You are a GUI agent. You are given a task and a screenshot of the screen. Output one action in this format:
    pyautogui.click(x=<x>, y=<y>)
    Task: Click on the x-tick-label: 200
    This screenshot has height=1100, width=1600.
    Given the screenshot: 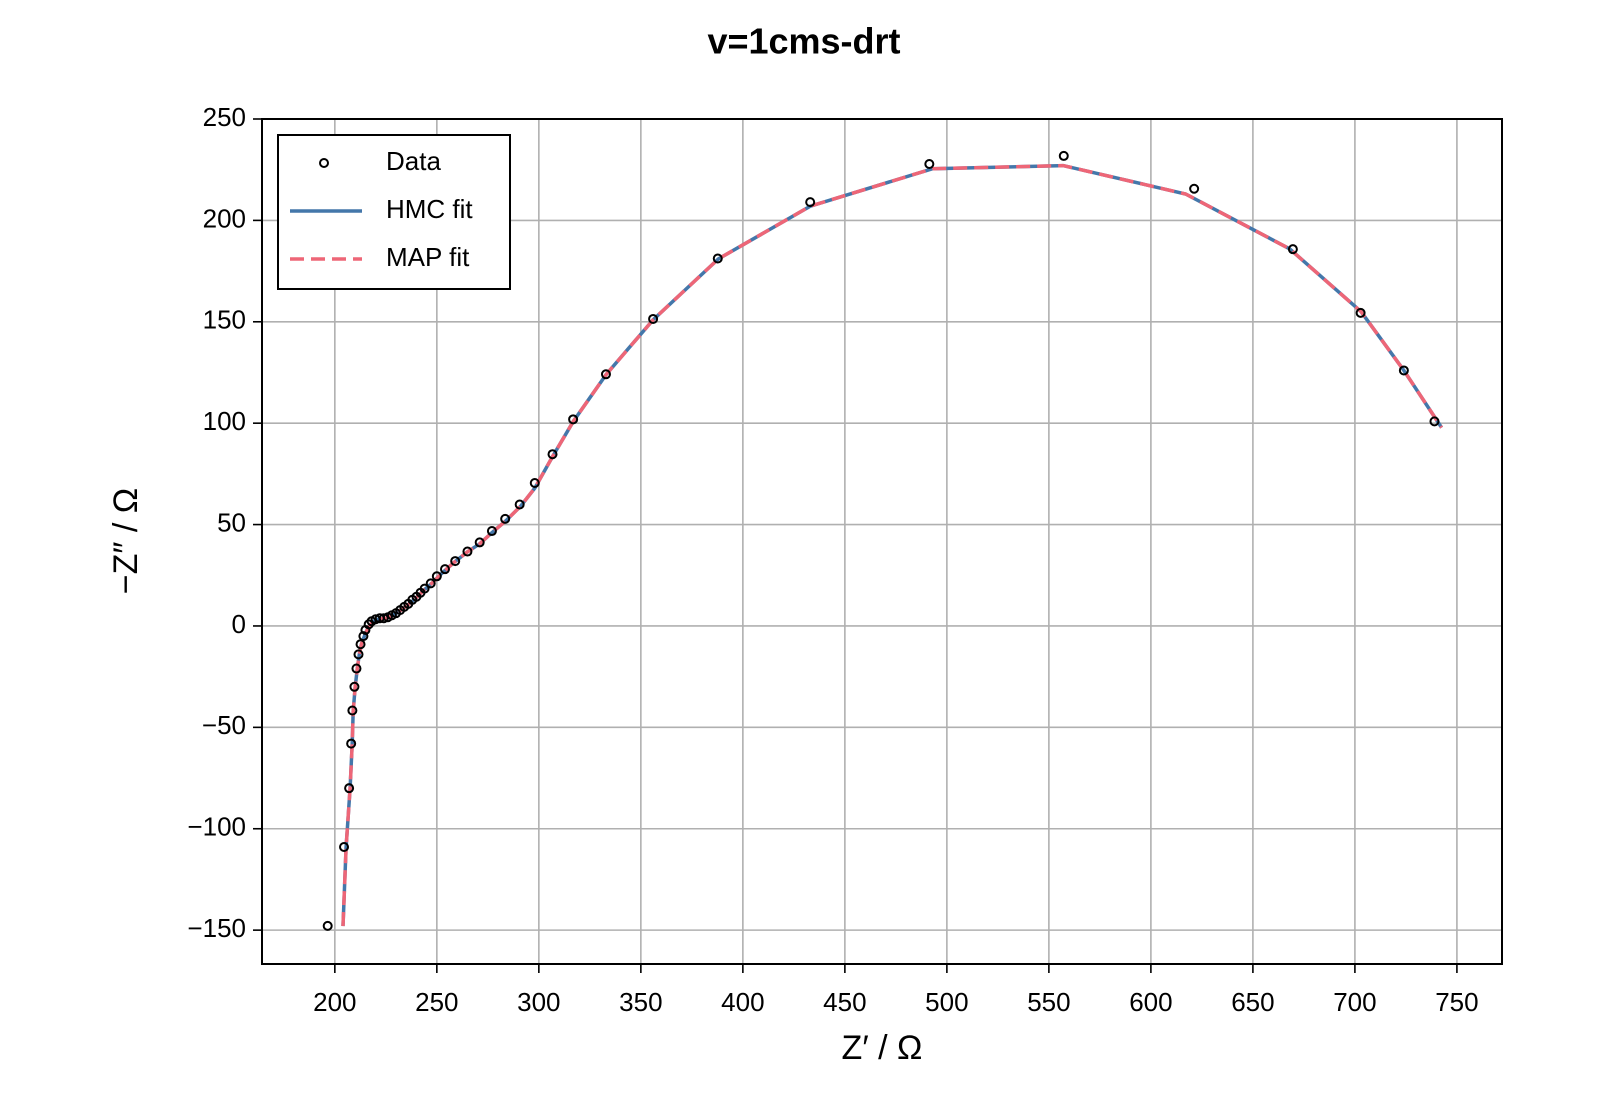 What is the action you would take?
    pyautogui.click(x=334, y=1002)
    